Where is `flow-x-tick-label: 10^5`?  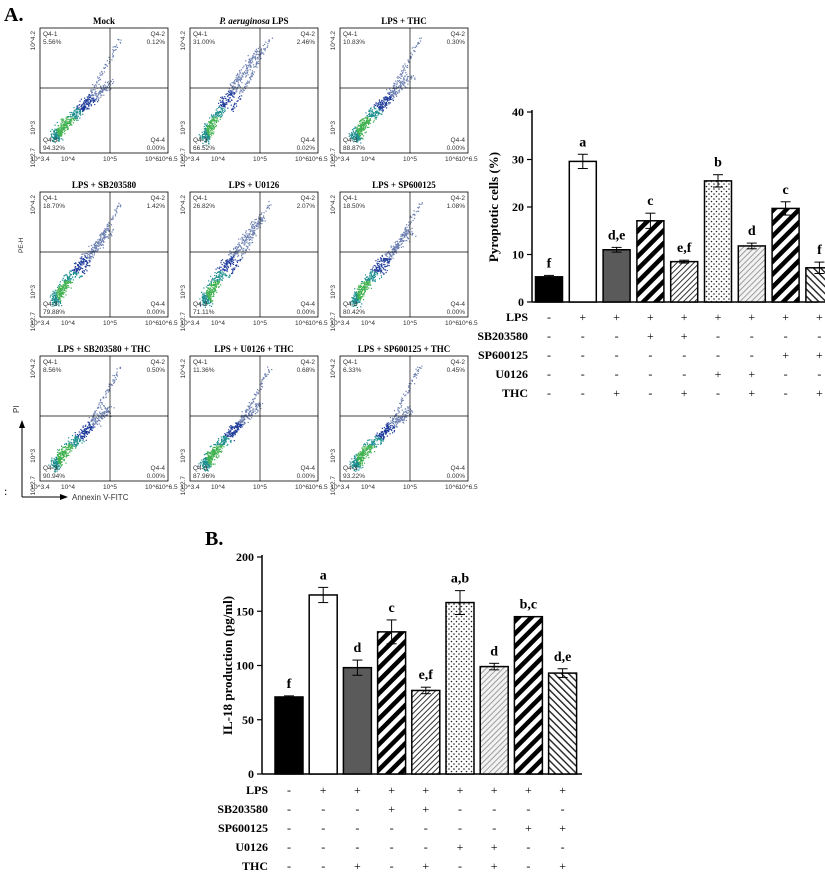
flow-x-tick-label: 10^5 is located at coordinates (260, 323).